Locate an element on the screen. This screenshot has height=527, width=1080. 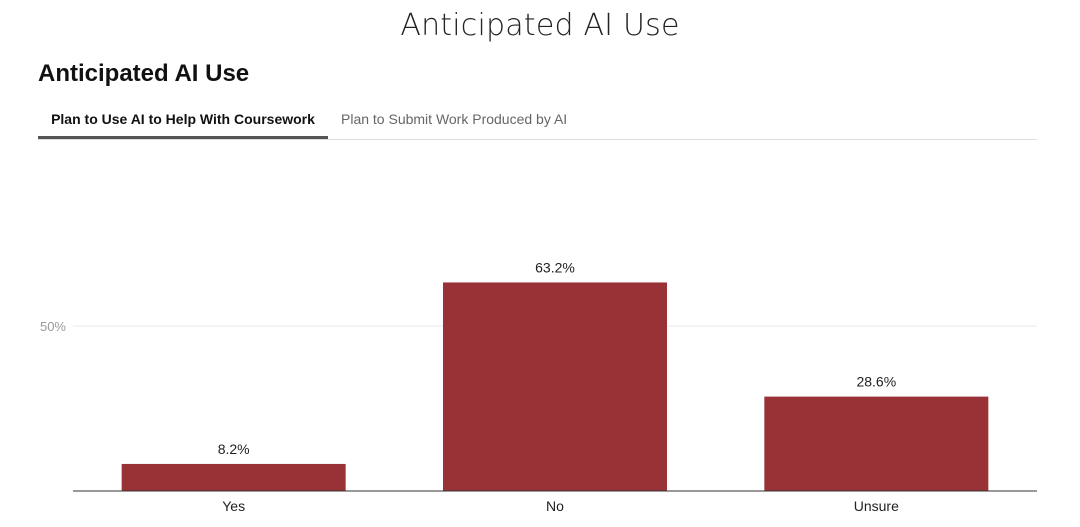
data-label: 28.6% is located at coordinates (876, 382).